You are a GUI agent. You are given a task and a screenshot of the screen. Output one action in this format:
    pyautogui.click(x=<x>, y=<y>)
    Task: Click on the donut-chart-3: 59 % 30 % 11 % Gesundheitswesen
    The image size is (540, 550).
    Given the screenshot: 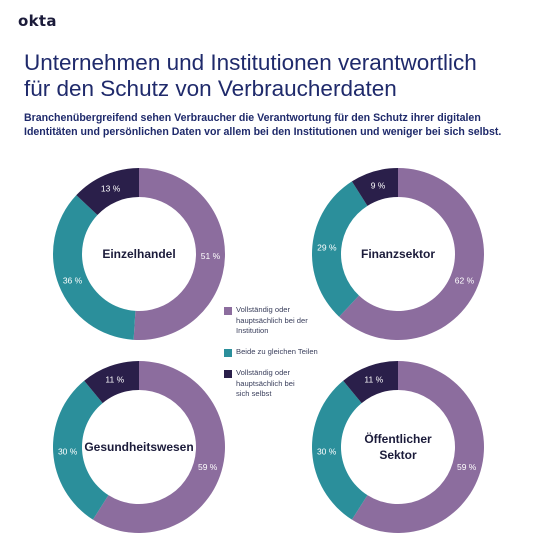 What is the action you would take?
    pyautogui.click(x=139, y=447)
    